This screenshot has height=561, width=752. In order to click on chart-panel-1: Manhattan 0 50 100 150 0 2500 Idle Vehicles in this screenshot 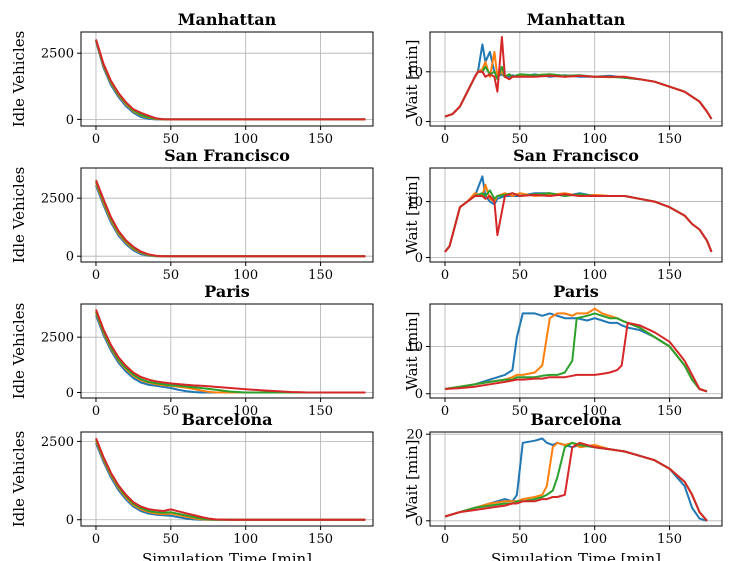, I will do `click(192, 78)`.